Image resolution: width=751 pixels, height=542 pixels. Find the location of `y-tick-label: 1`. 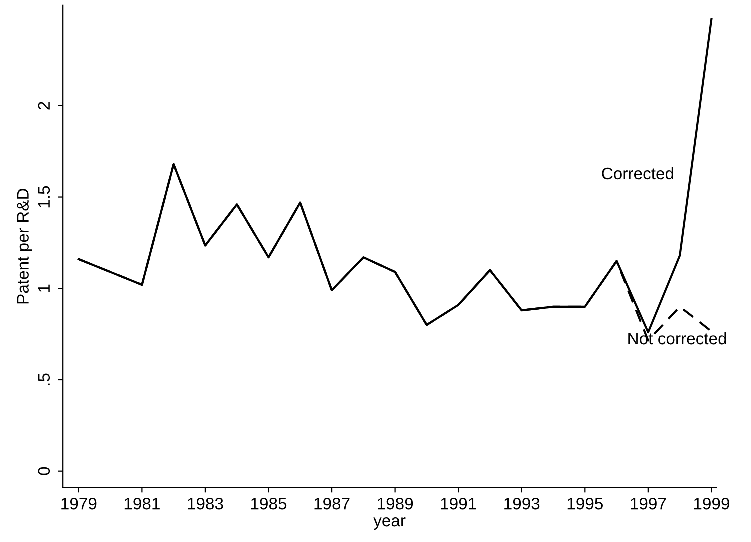

y-tick-label: 1 is located at coordinates (44, 288).